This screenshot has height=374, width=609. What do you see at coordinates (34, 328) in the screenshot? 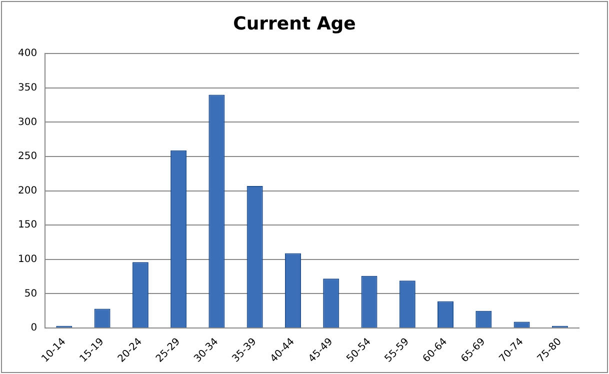
I see `y-tick-label: 0` at bounding box center [34, 328].